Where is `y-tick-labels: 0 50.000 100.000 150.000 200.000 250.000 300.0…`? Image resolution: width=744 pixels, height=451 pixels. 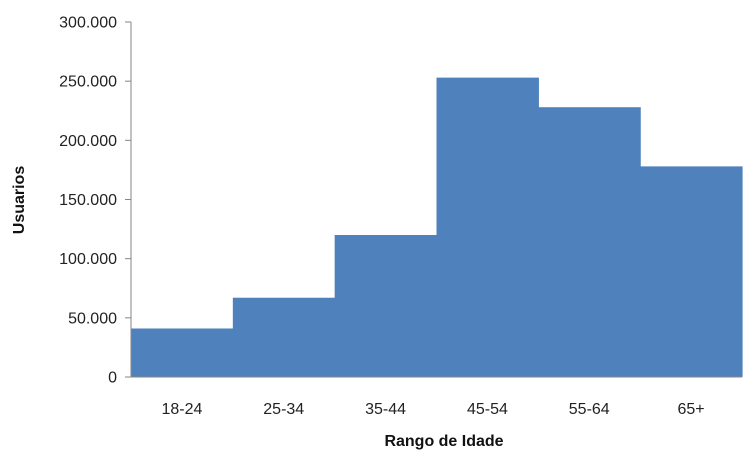
y-tick-labels: 0 50.000 100.000 150.000 200.000 250.000 300.0… is located at coordinates (95, 201).